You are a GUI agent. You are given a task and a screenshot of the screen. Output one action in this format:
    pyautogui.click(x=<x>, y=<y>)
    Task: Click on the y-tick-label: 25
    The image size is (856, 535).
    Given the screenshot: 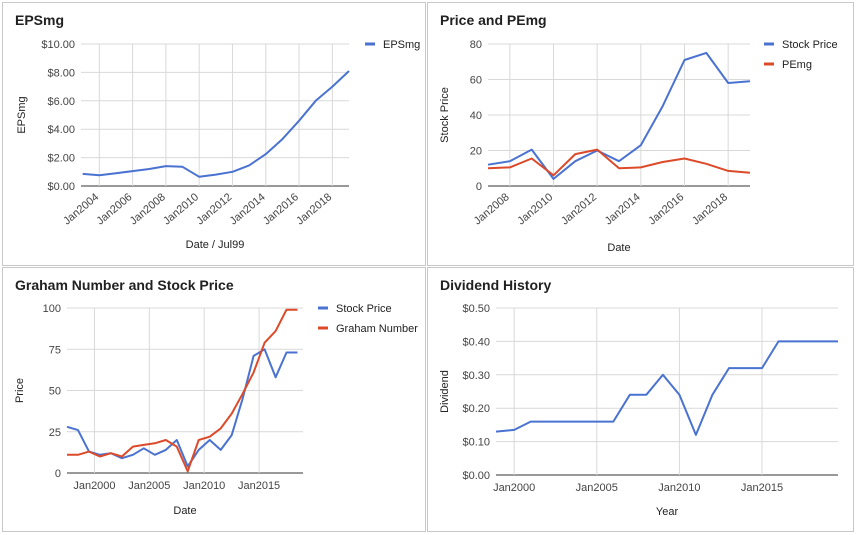 What is the action you would take?
    pyautogui.click(x=55, y=433)
    